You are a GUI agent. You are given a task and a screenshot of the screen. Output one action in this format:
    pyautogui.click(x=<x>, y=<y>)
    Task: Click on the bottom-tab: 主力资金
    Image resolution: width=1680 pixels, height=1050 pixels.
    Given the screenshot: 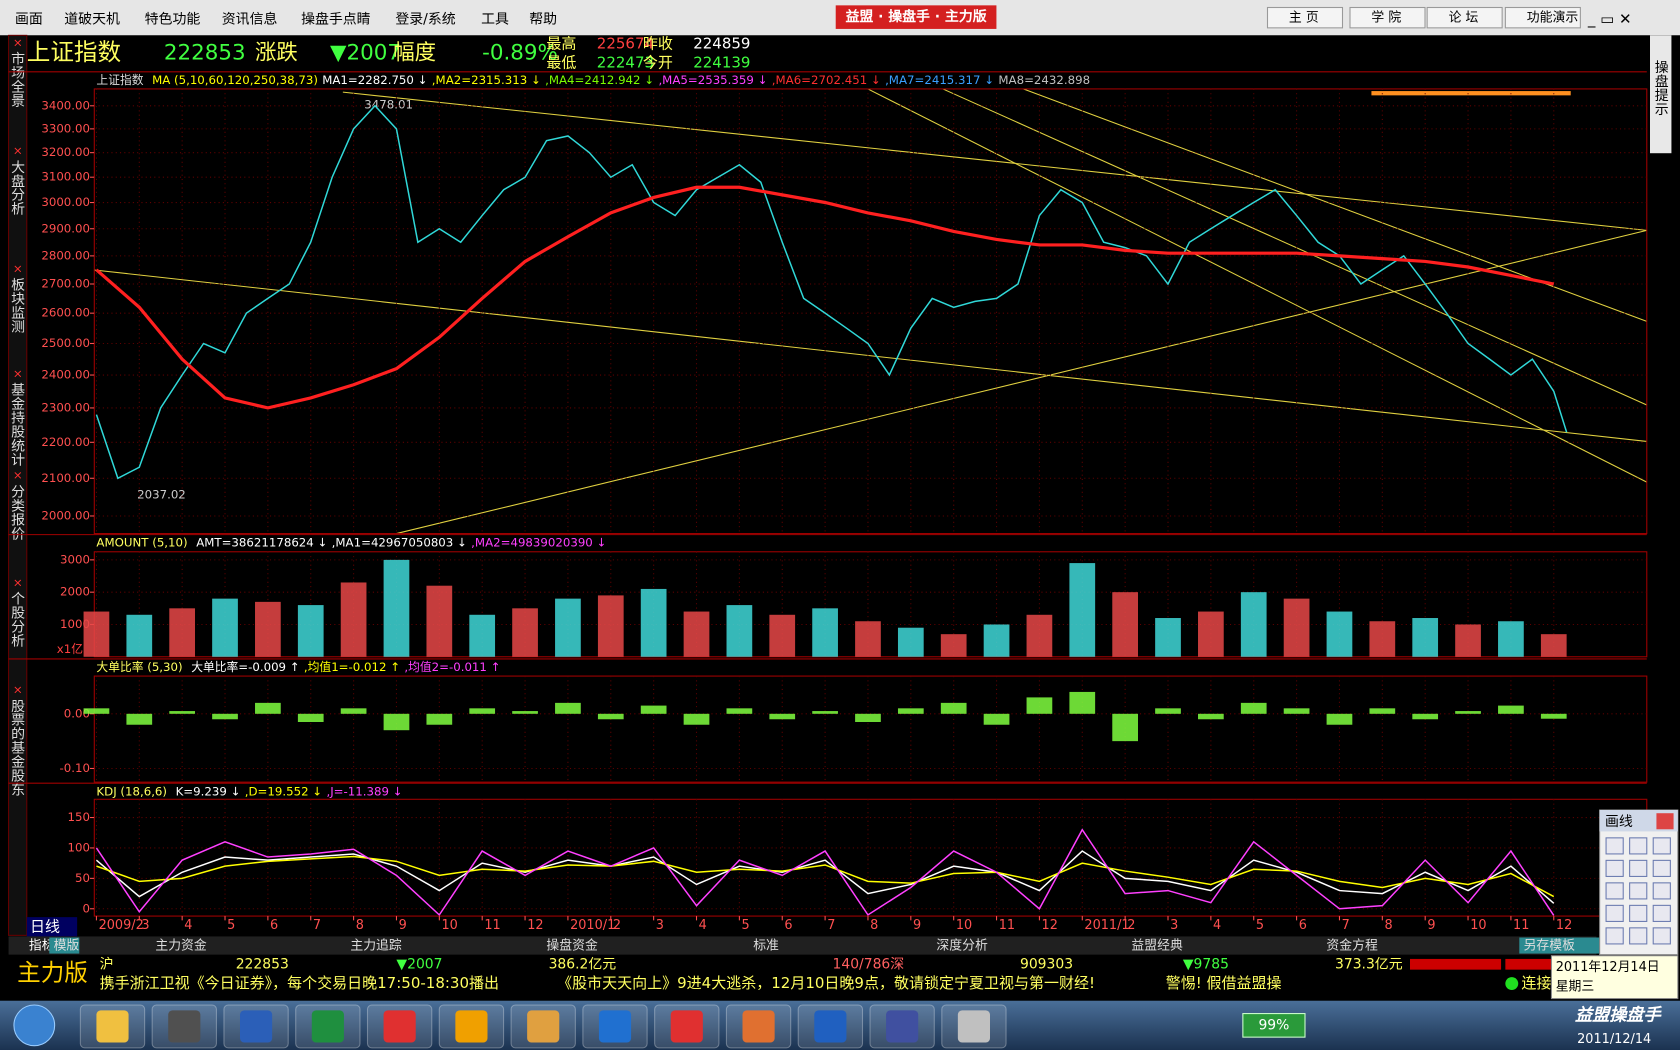 What is the action you would take?
    pyautogui.click(x=181, y=946)
    